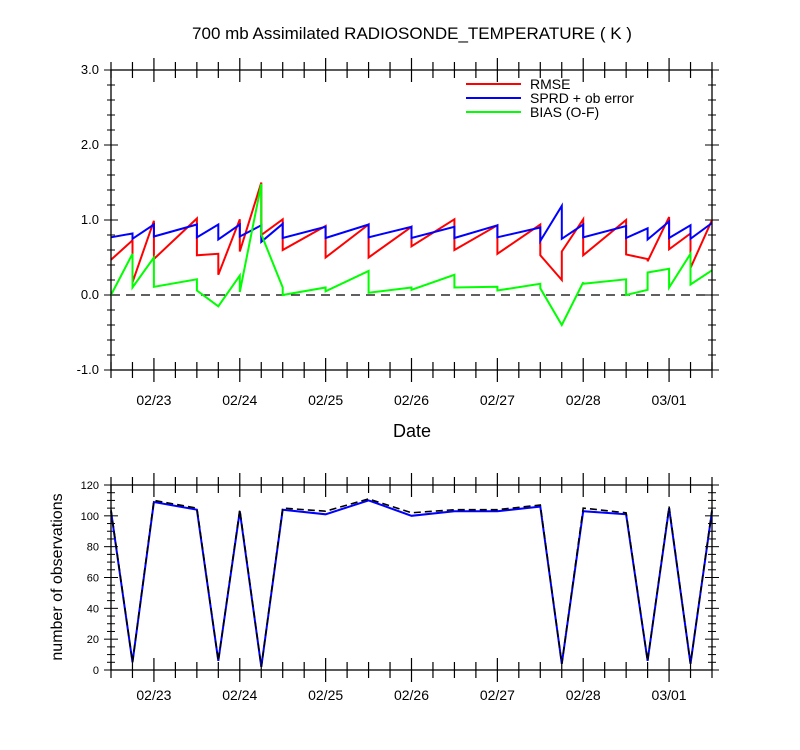  What do you see at coordinates (90, 486) in the screenshot?
I see `y-tick-label: 120` at bounding box center [90, 486].